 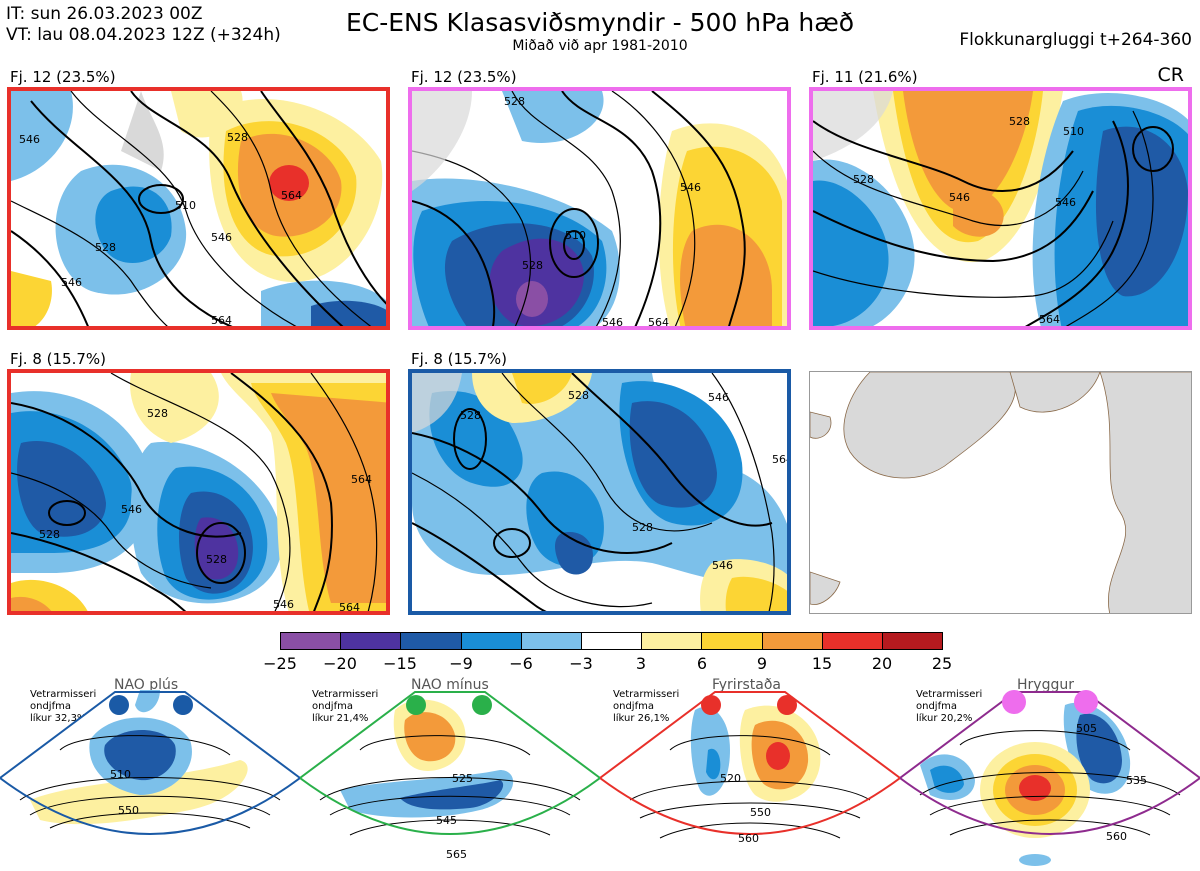 What do you see at coordinates (1136, 780) in the screenshot?
I see `contour-label: 535` at bounding box center [1136, 780].